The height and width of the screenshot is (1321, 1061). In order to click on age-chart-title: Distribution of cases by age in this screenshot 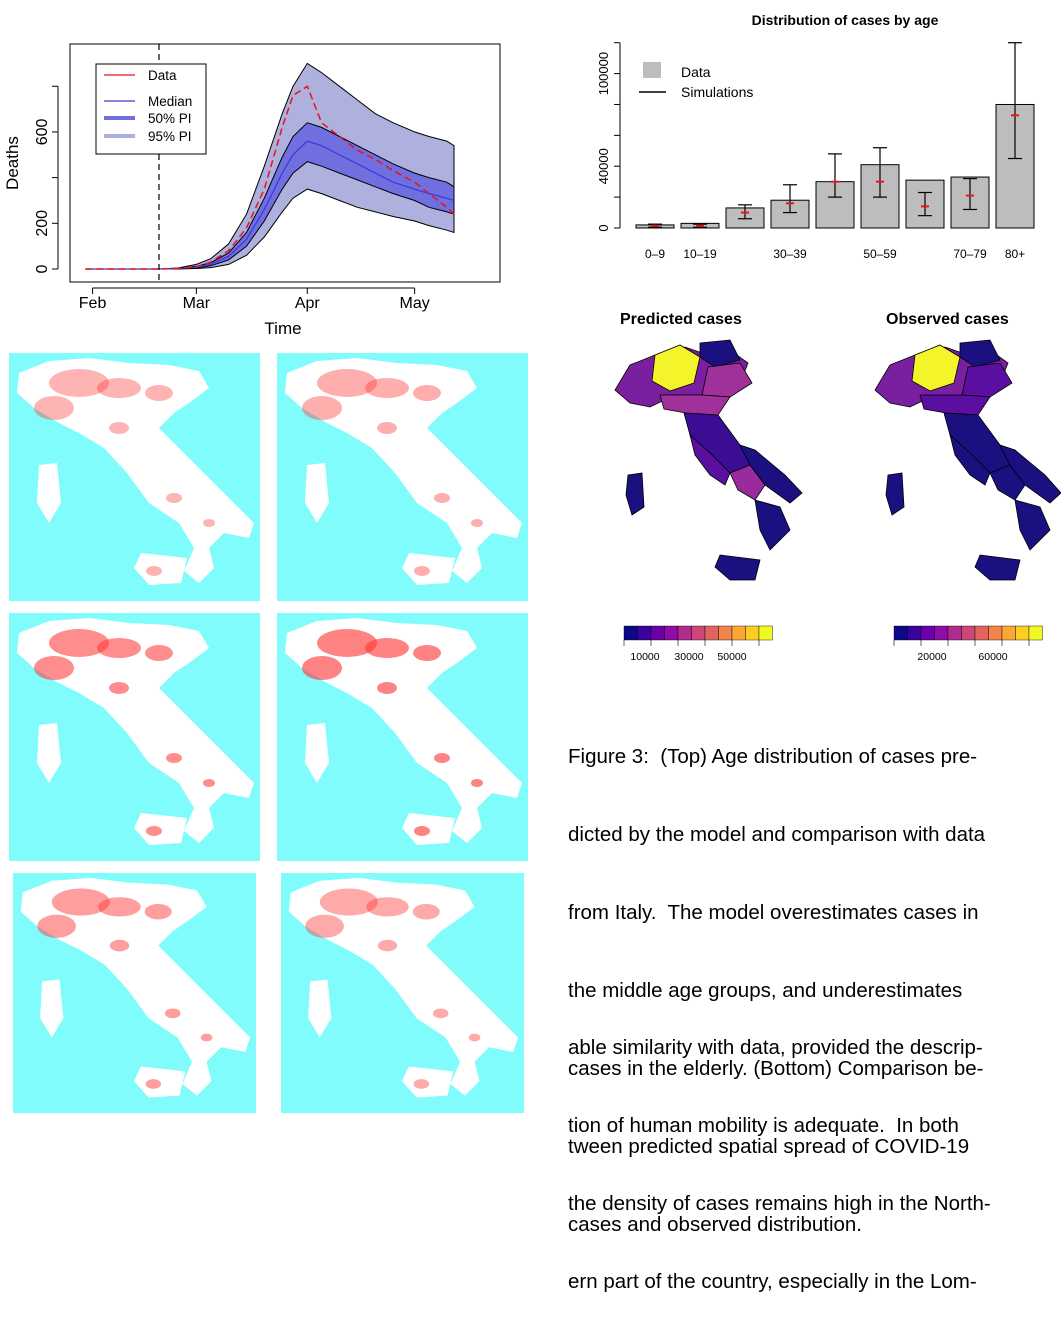, I will do `click(845, 20)`.